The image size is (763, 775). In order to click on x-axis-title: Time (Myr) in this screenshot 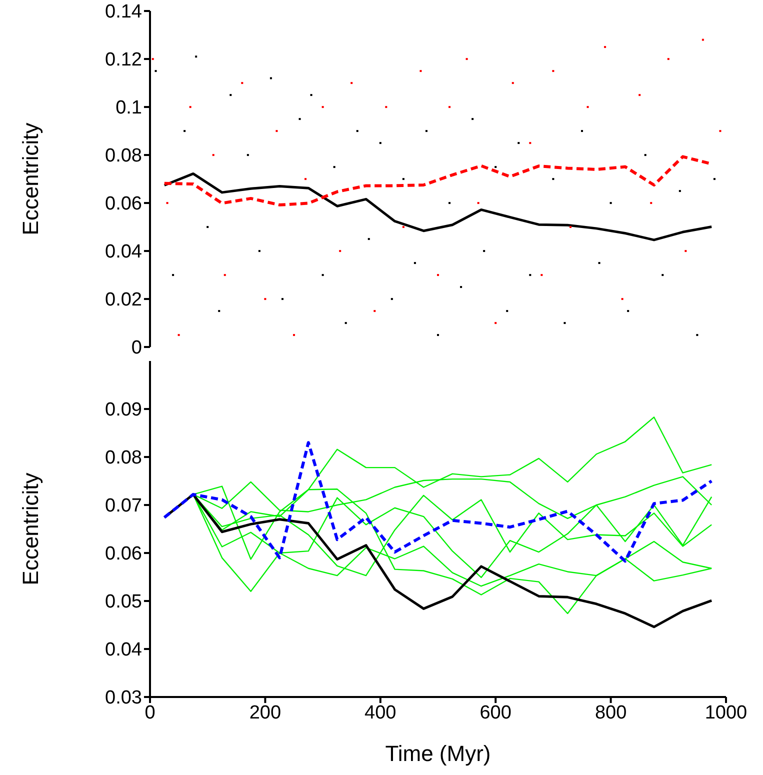, I will do `click(438, 753)`.